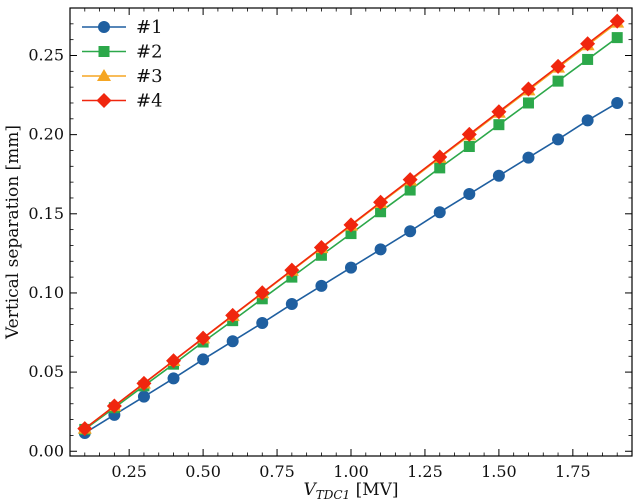  Describe the element at coordinates (333, 495) in the screenshot. I see `x-axis-label-subscript: TDC1` at that location.